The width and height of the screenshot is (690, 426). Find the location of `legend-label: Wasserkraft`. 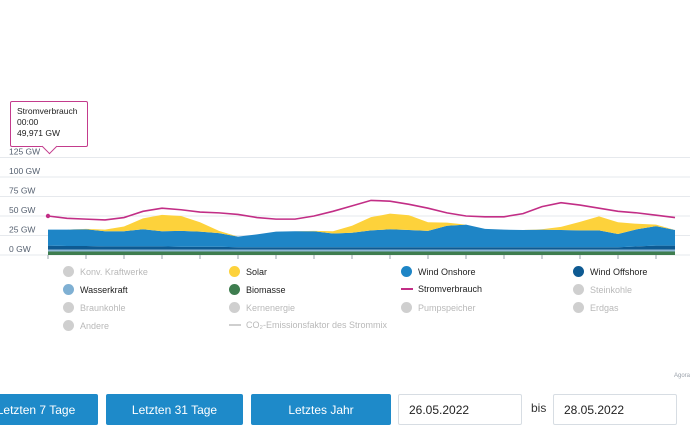

legend-label: Wasserkraft is located at coordinates (104, 289).